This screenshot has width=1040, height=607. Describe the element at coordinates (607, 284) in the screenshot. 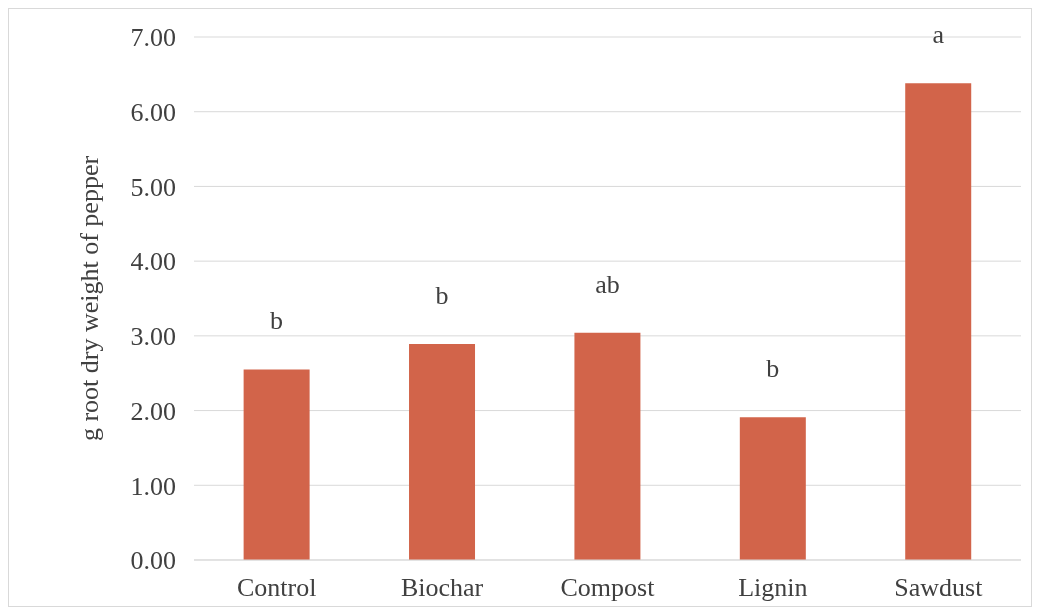

I see `annotation: ab` at that location.